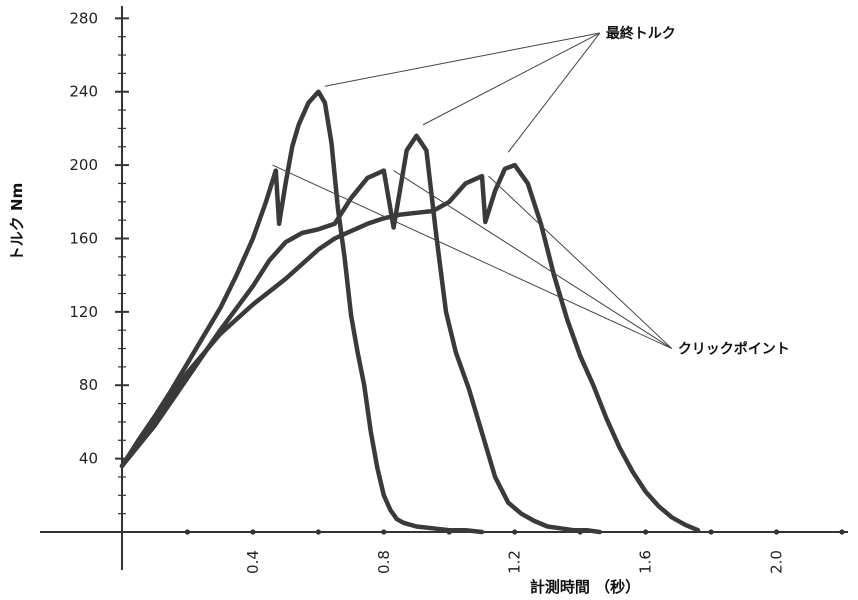  Describe the element at coordinates (641, 33) in the screenshot. I see `final-torque-label: 最終トルク` at that location.